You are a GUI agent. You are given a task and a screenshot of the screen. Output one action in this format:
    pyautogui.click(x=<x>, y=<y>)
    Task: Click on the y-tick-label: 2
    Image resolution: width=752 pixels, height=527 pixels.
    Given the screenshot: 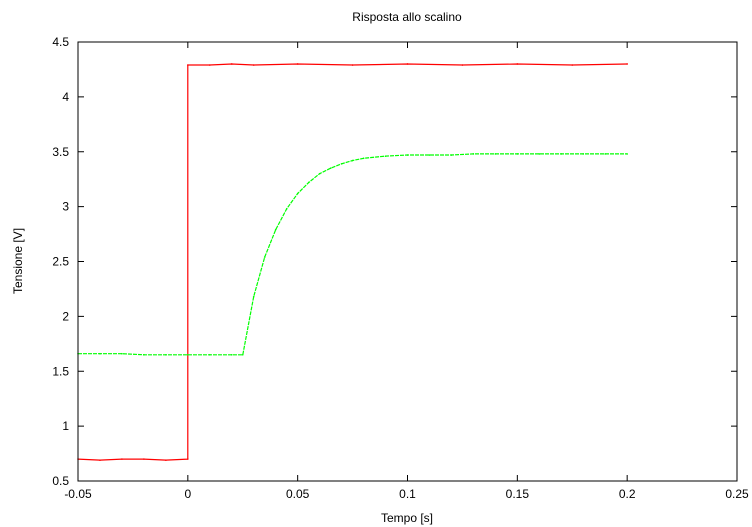 What is the action you would take?
    pyautogui.click(x=65, y=316)
    